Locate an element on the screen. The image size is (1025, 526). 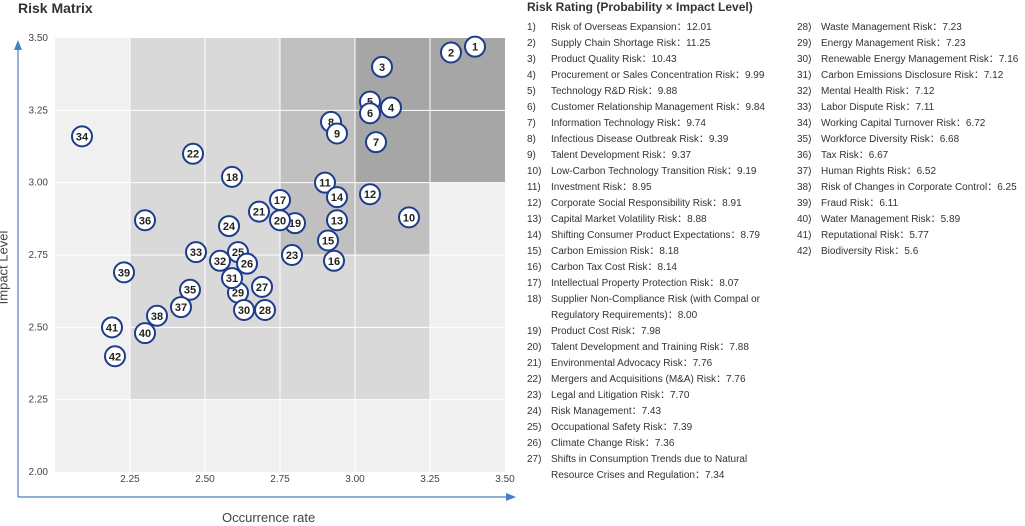
risk-point: 1 is located at coordinates (475, 46).